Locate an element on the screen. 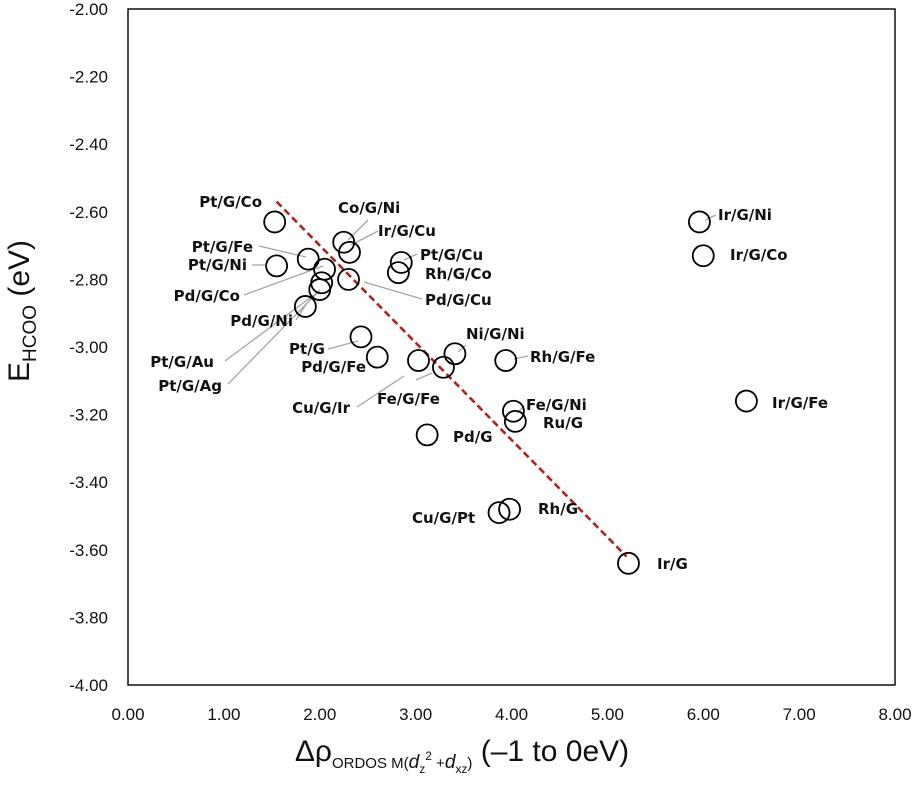  y-tick-label: -2.60 is located at coordinates (88, 212).